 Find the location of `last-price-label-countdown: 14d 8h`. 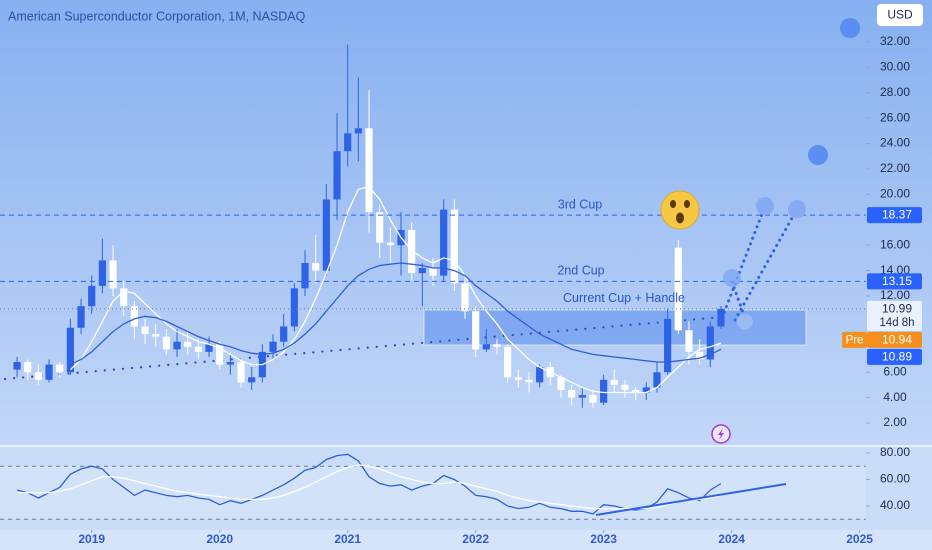

last-price-label-countdown: 14d 8h is located at coordinates (896, 323).